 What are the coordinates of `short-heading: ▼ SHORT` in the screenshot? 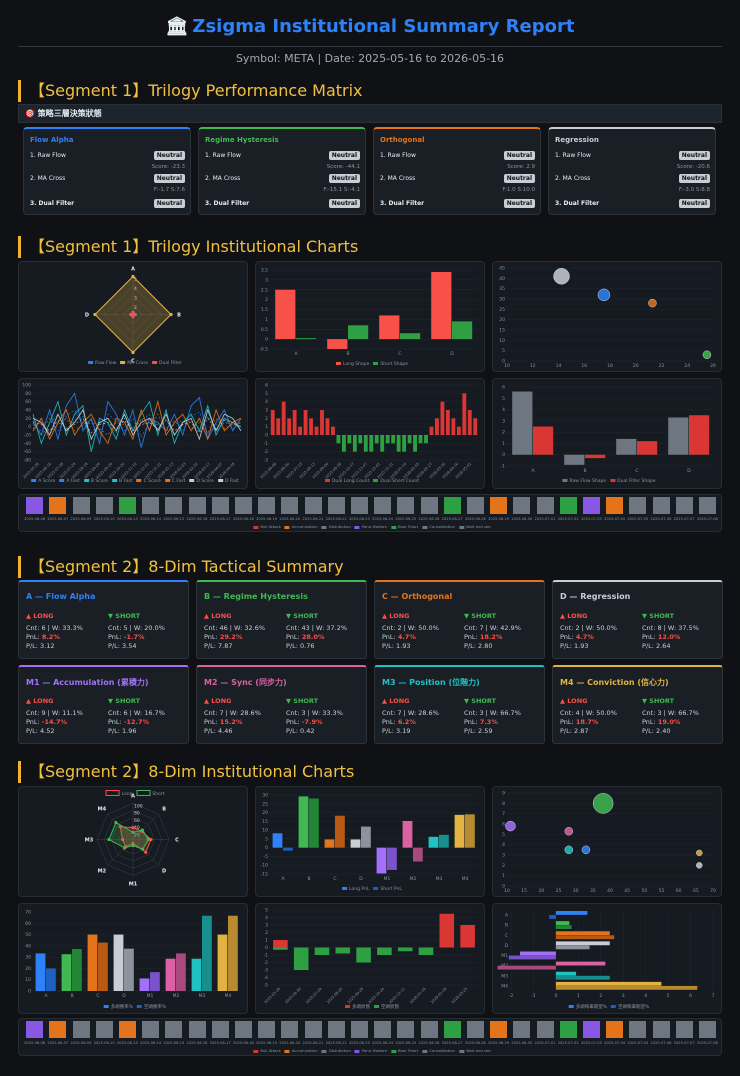 It's located at (480, 616).